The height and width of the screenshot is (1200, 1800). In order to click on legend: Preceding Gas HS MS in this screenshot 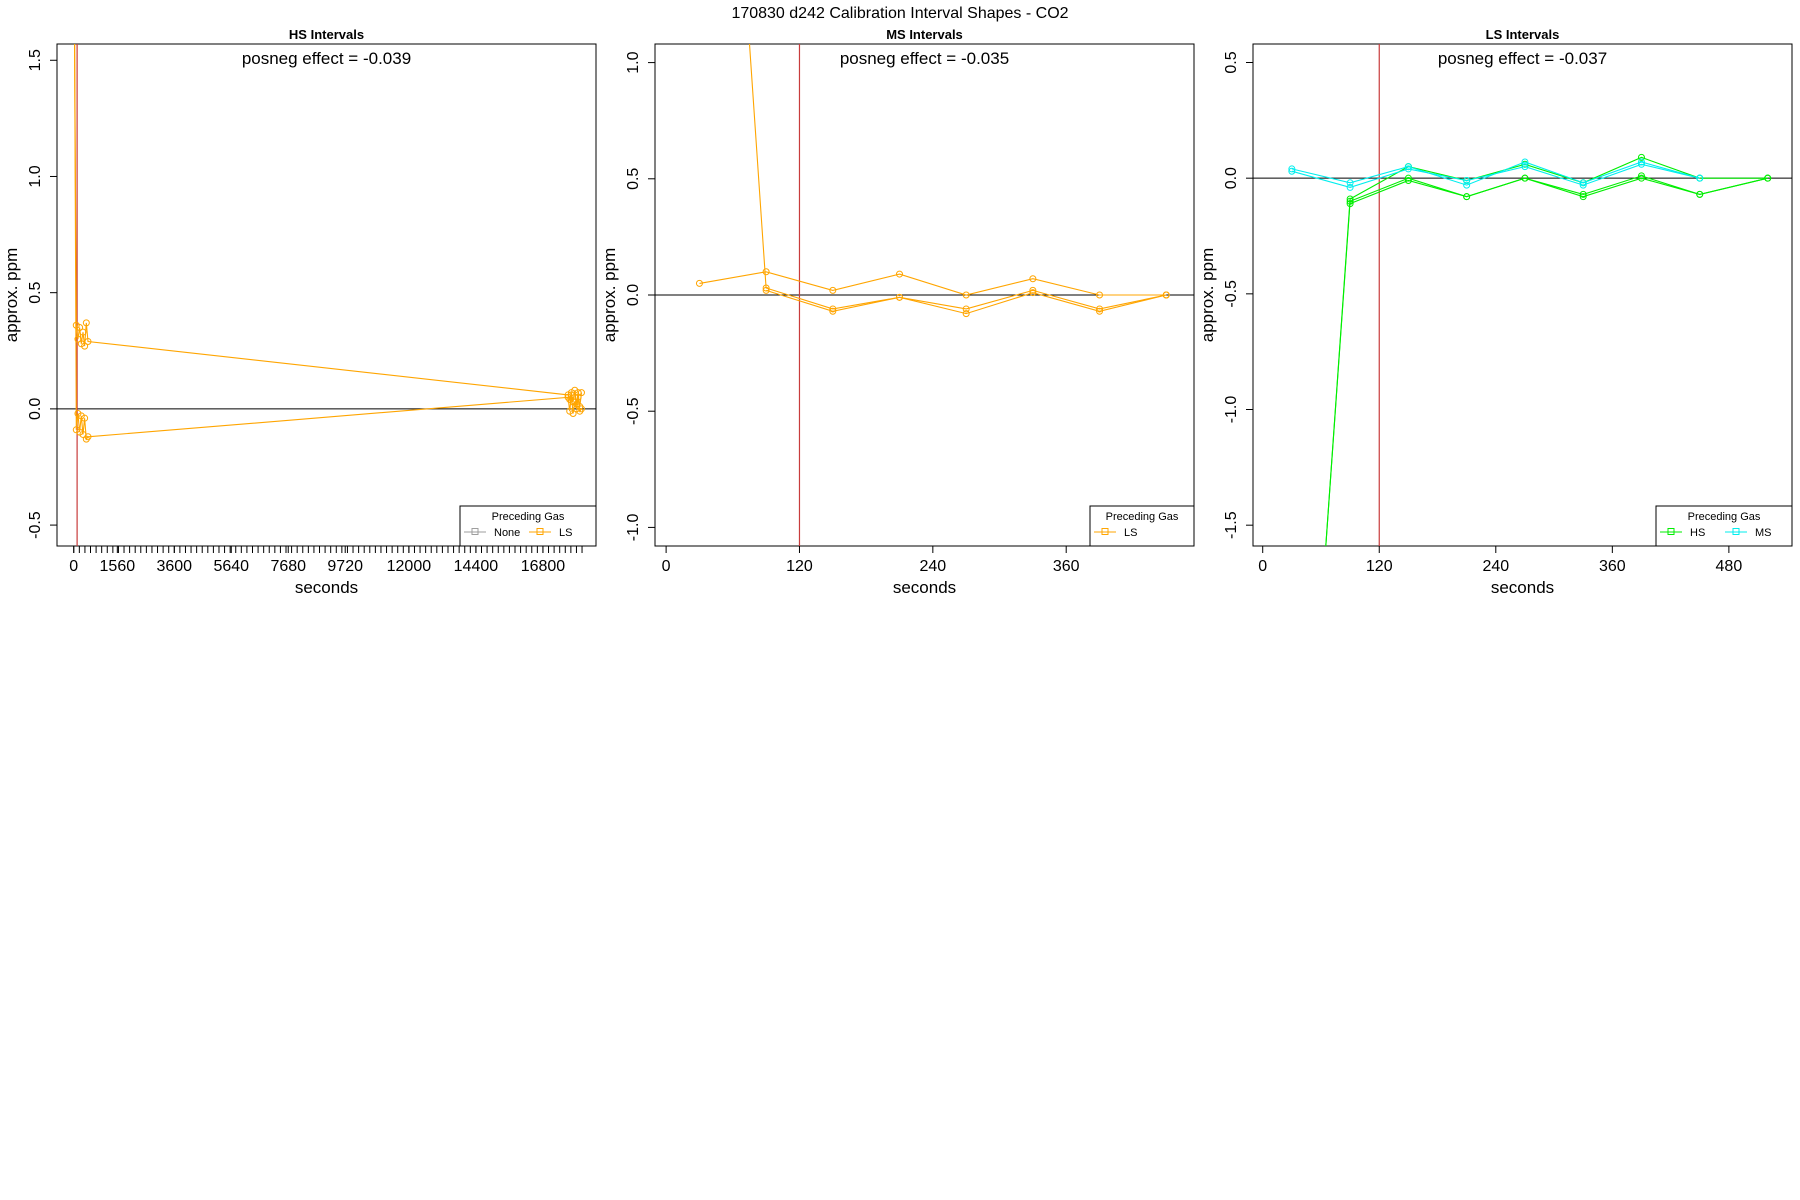, I will do `click(1724, 526)`.